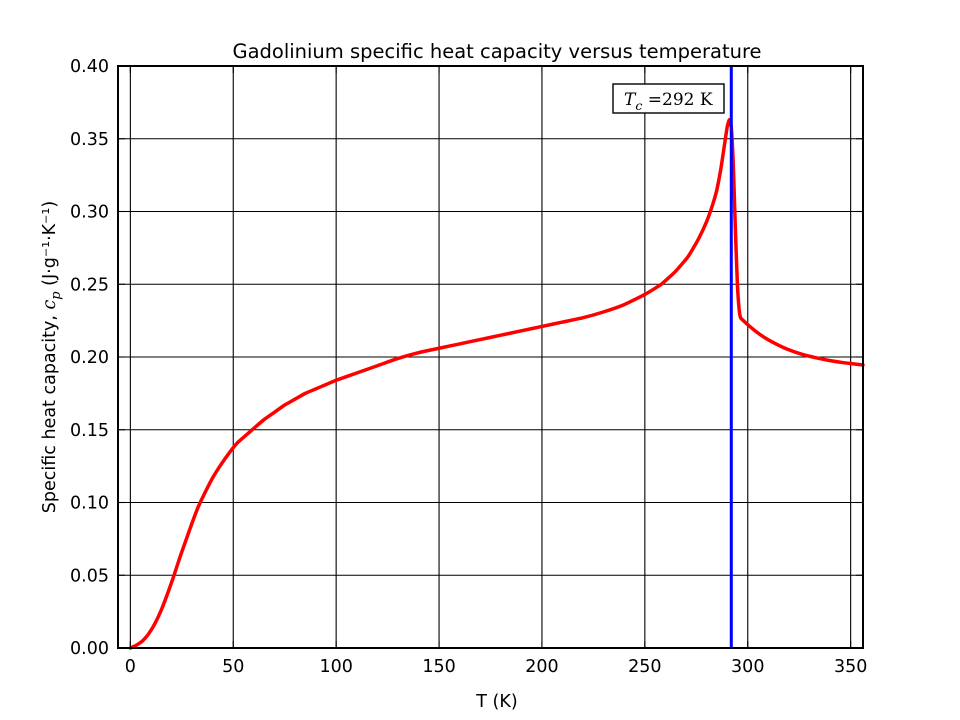 The height and width of the screenshot is (720, 960). What do you see at coordinates (50, 305) in the screenshot?
I see `y-axis-label-symbol: c` at bounding box center [50, 305].